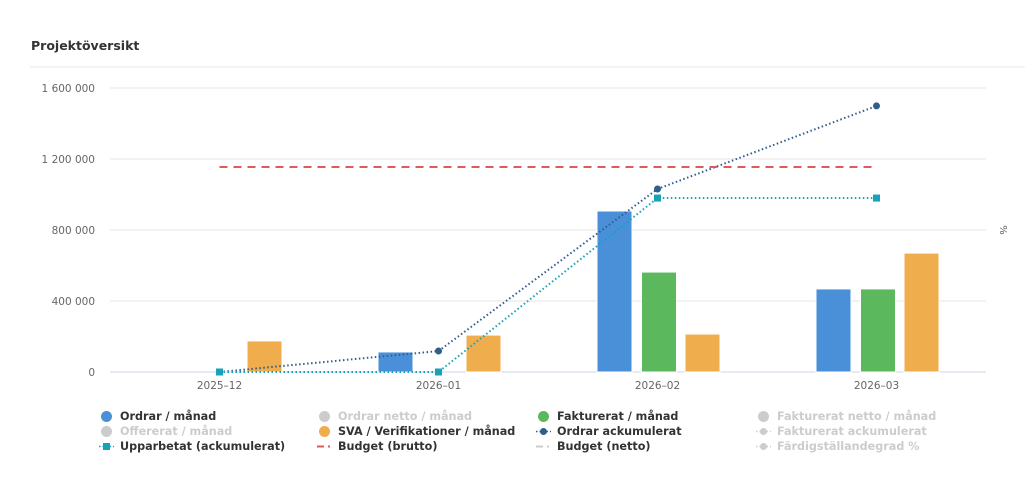  Describe the element at coordinates (219, 386) in the screenshot. I see `x-tick-label: 2025–12` at that location.